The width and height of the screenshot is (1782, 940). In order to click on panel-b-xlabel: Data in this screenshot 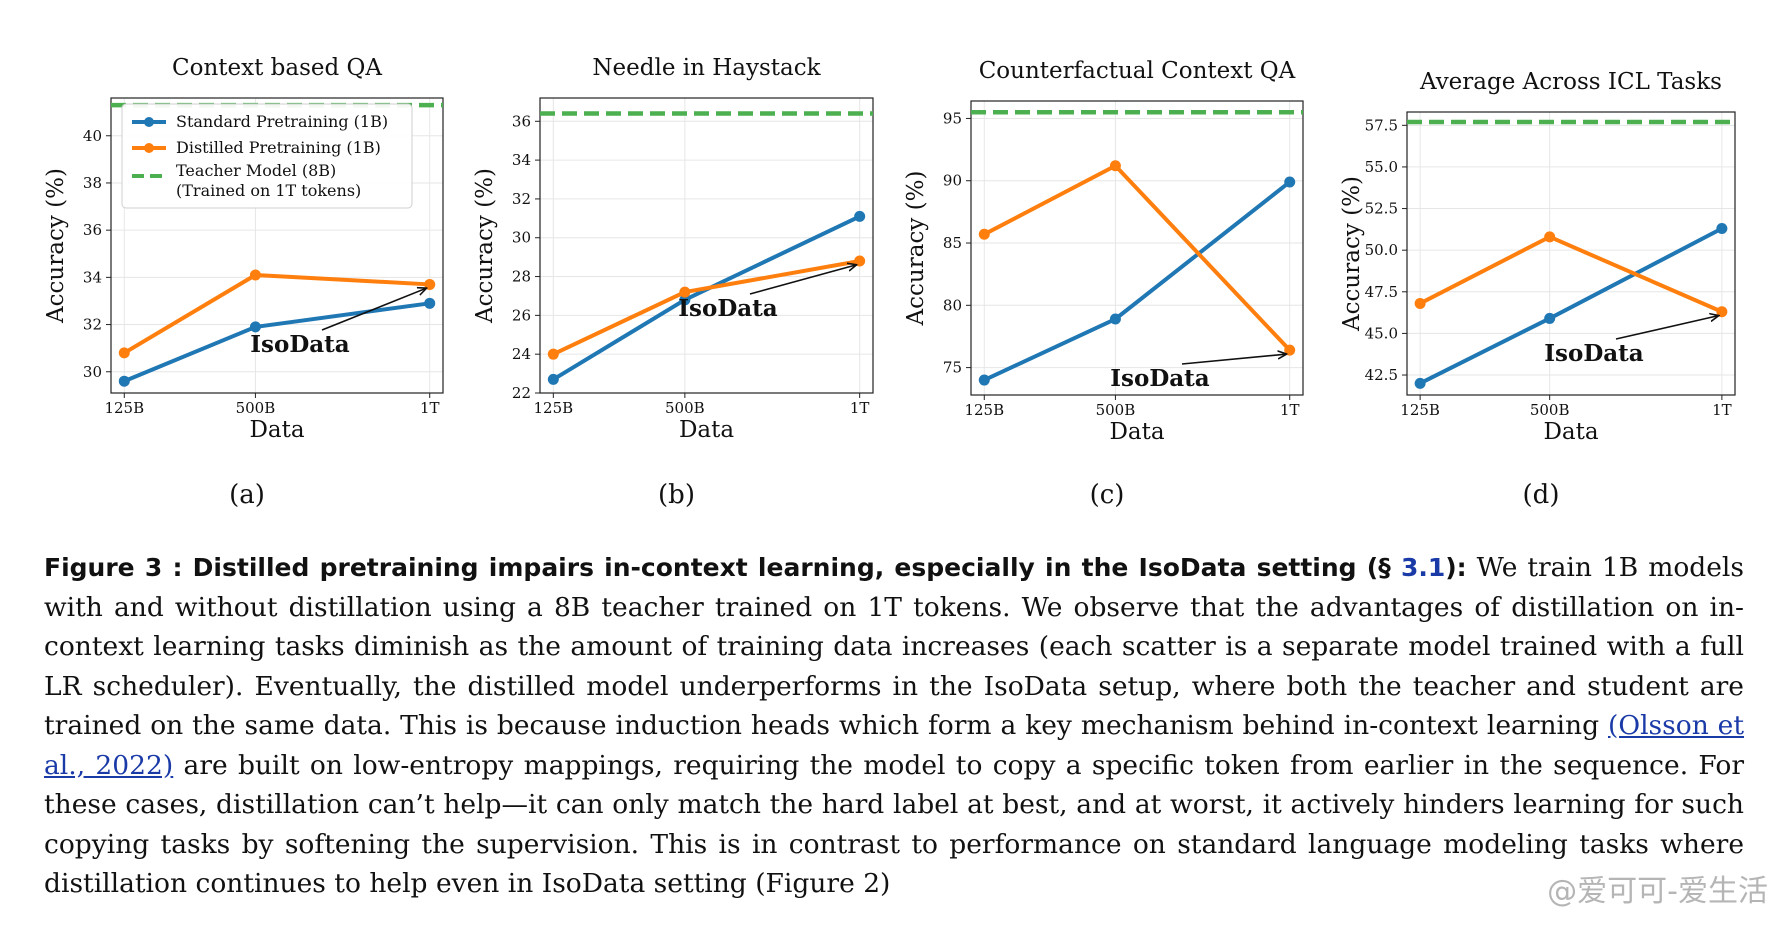, I will do `click(706, 430)`.